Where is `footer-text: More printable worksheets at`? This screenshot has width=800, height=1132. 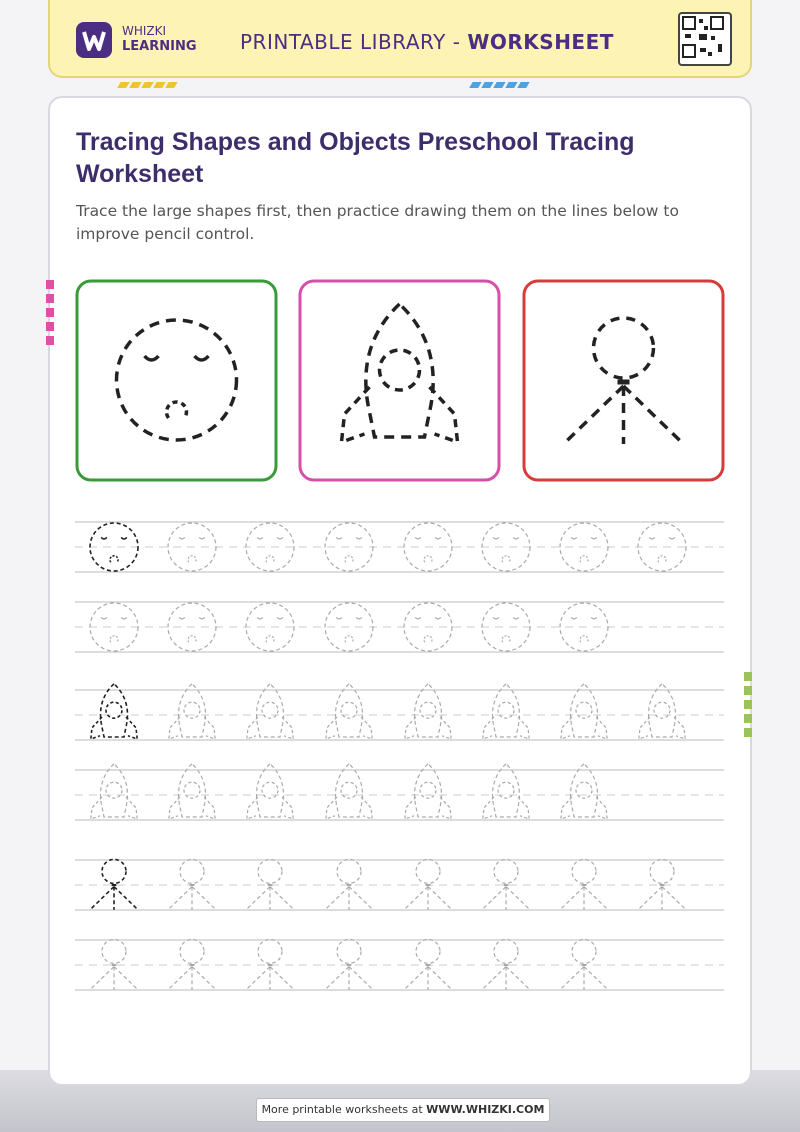
footer-text: More printable worksheets at is located at coordinates (344, 1109).